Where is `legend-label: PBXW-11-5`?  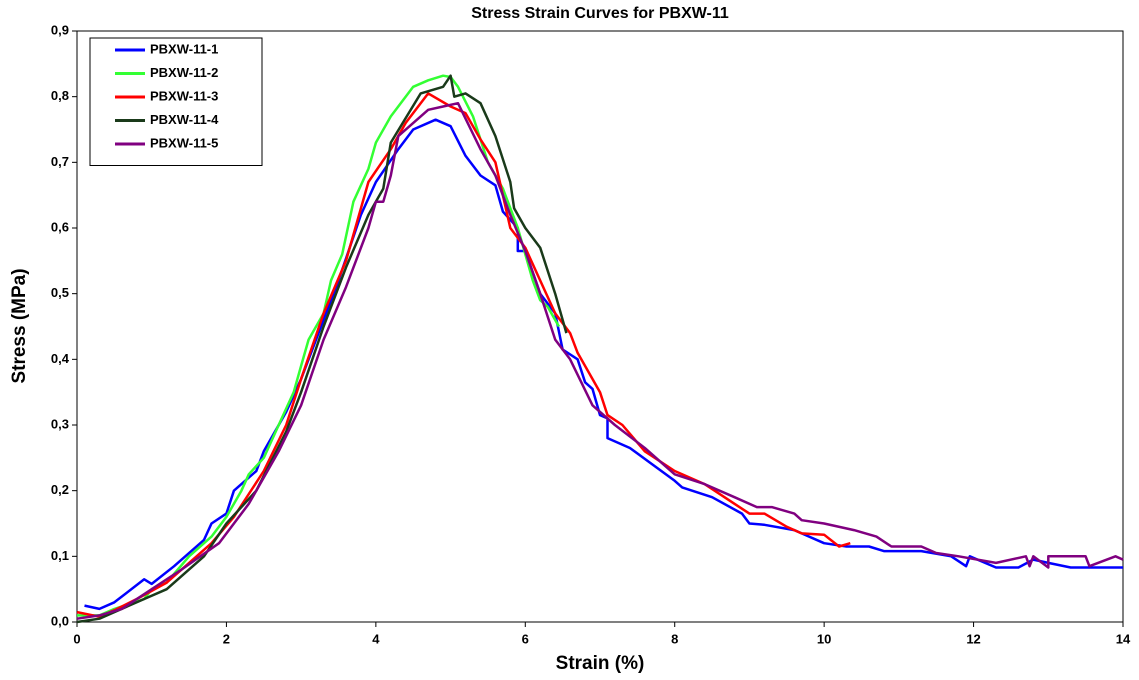
legend-label: PBXW-11-5 is located at coordinates (184, 142).